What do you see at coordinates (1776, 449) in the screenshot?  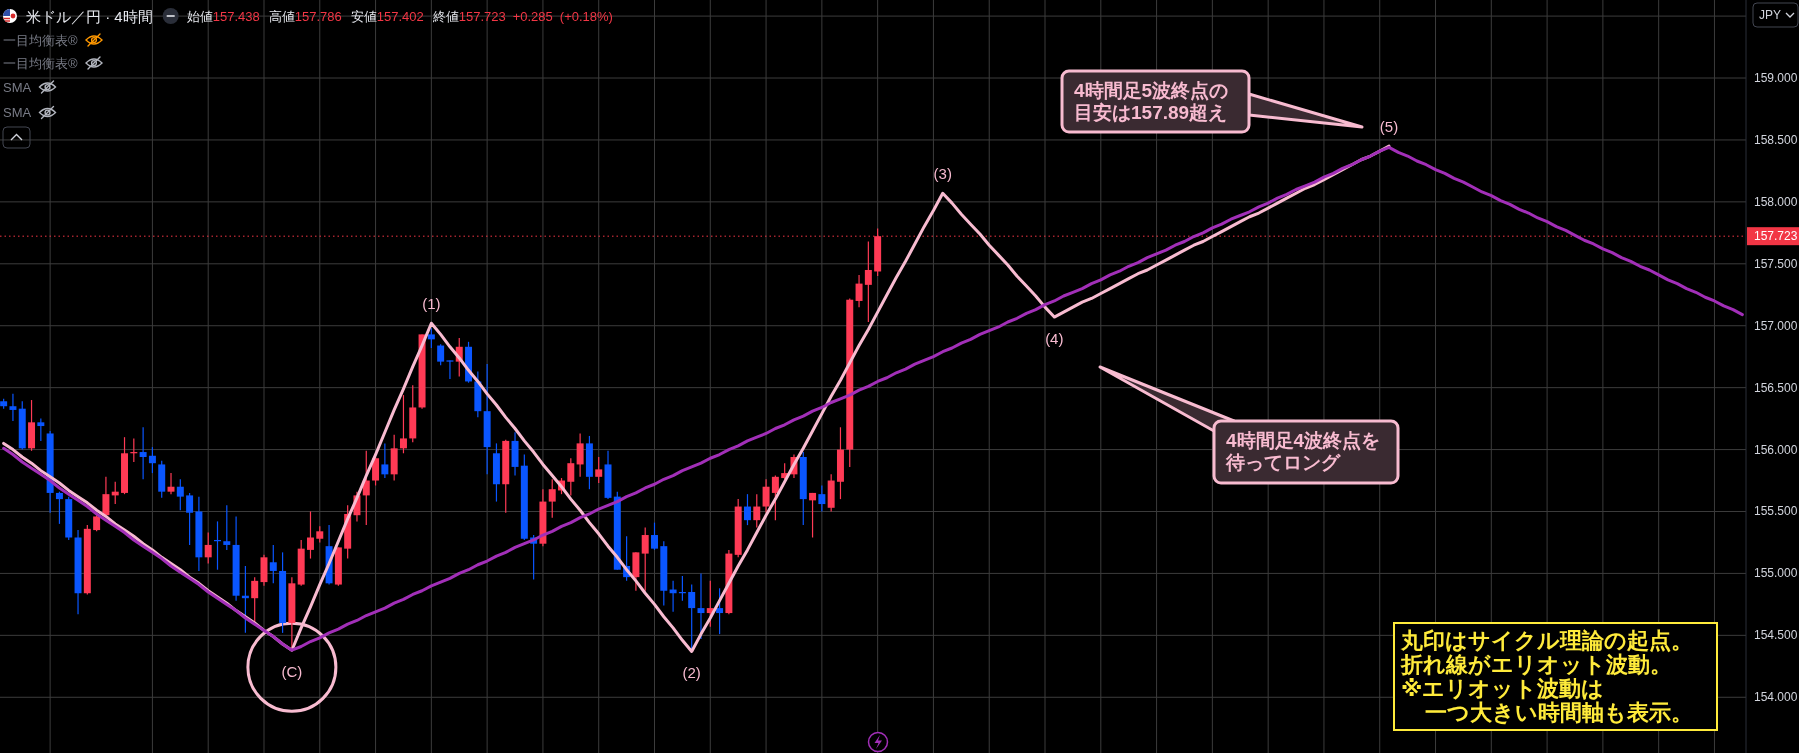 I see `y-tick-label: 156.000` at bounding box center [1776, 449].